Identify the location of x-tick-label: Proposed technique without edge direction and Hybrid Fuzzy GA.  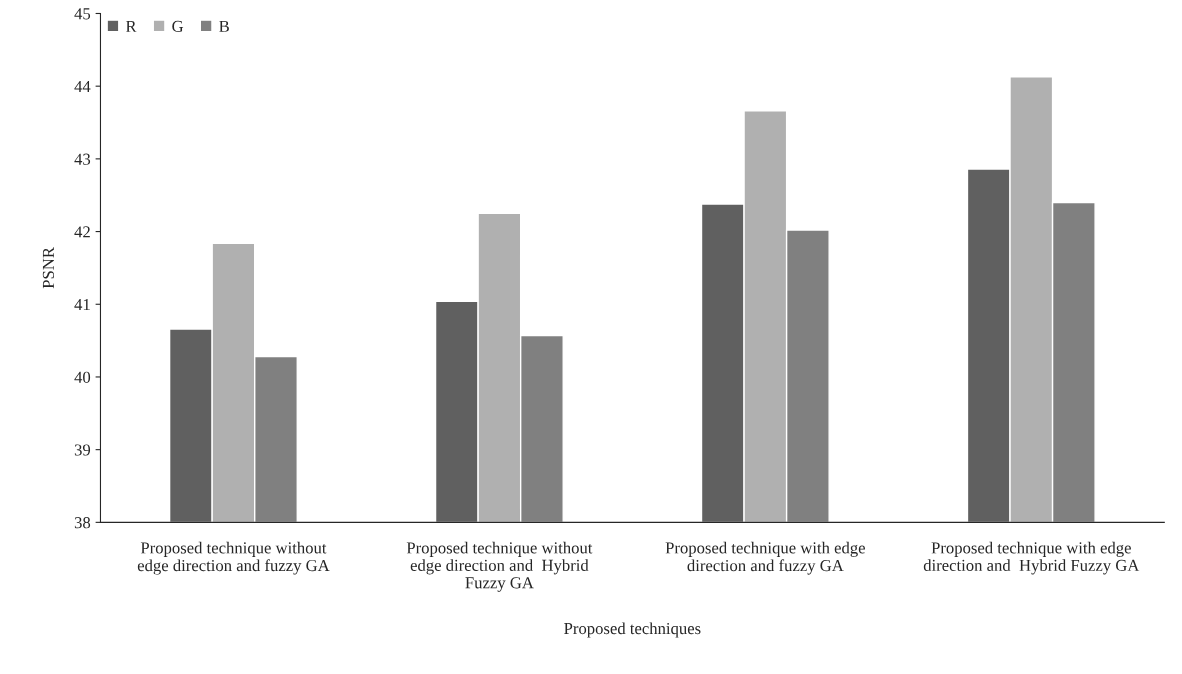
(499, 566).